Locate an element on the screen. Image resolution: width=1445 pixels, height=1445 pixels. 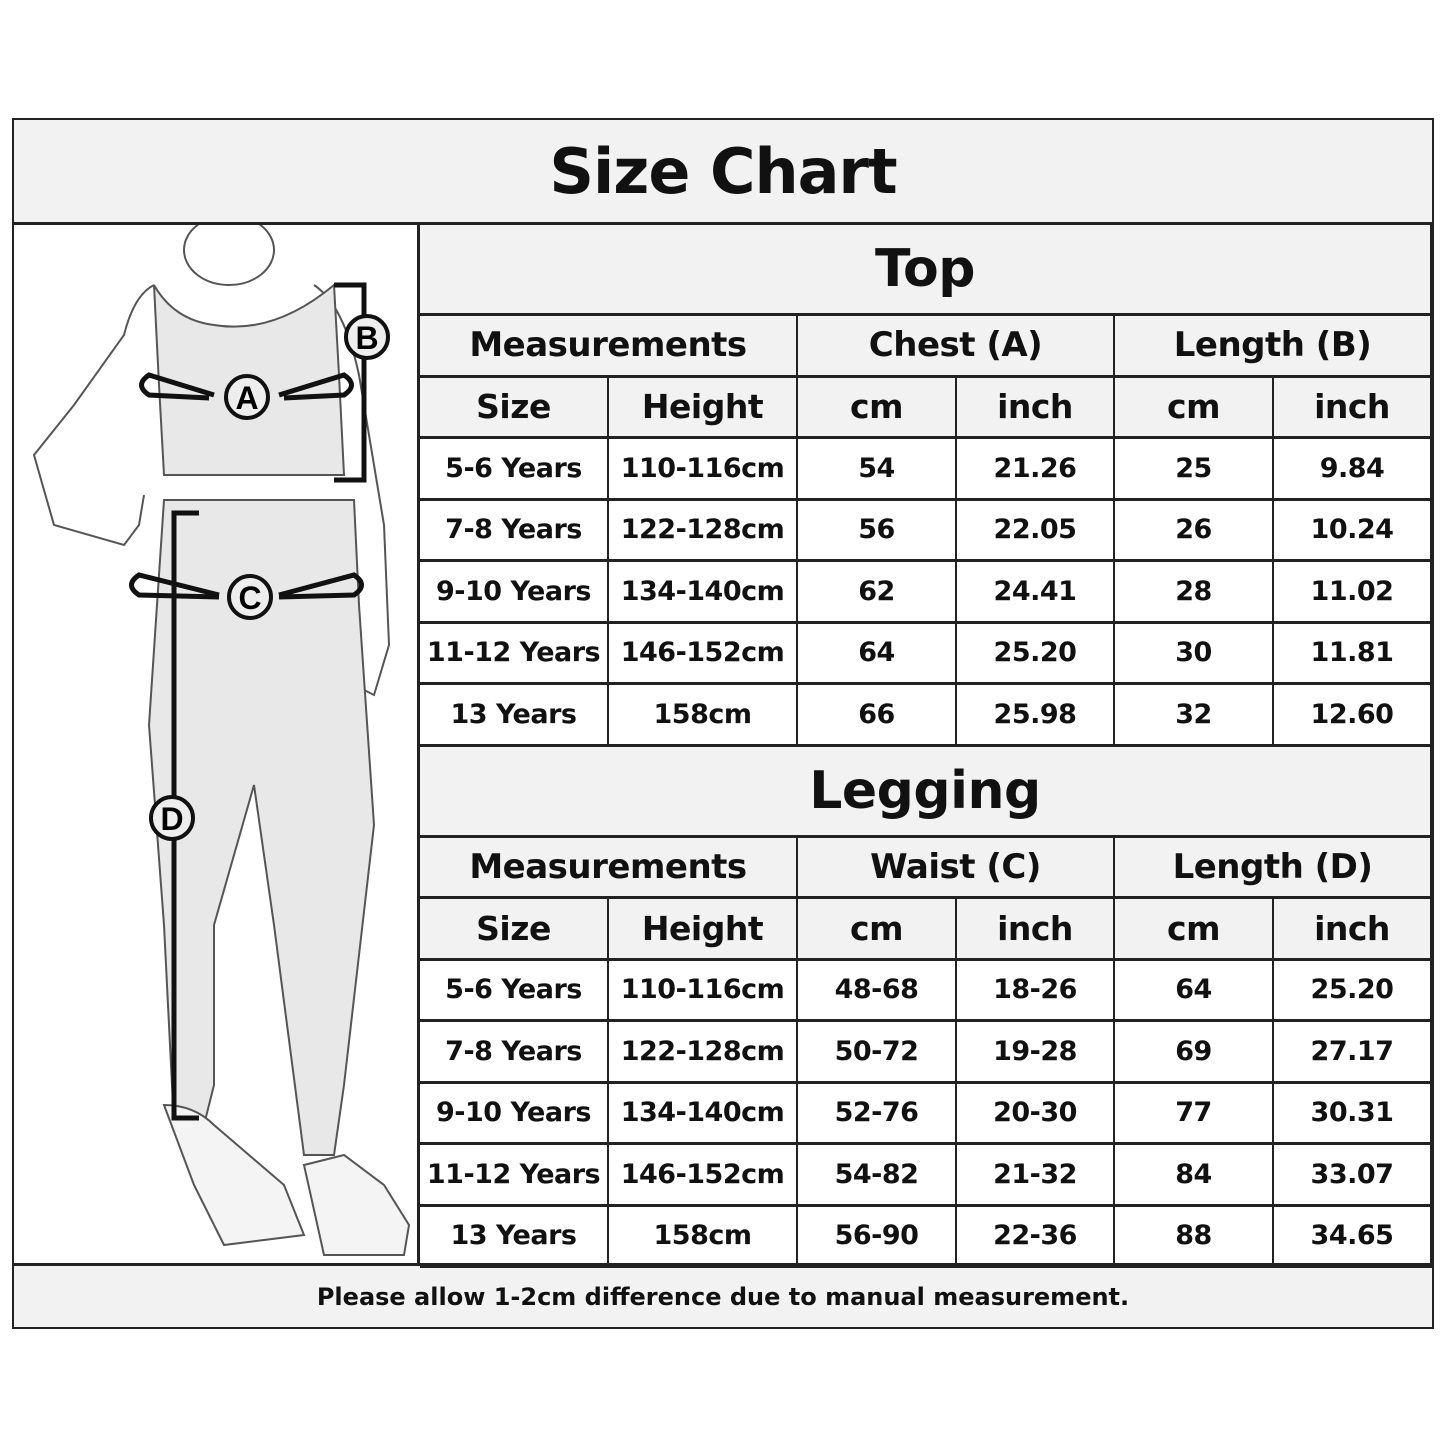
table-cell: 26 is located at coordinates (1194, 531).